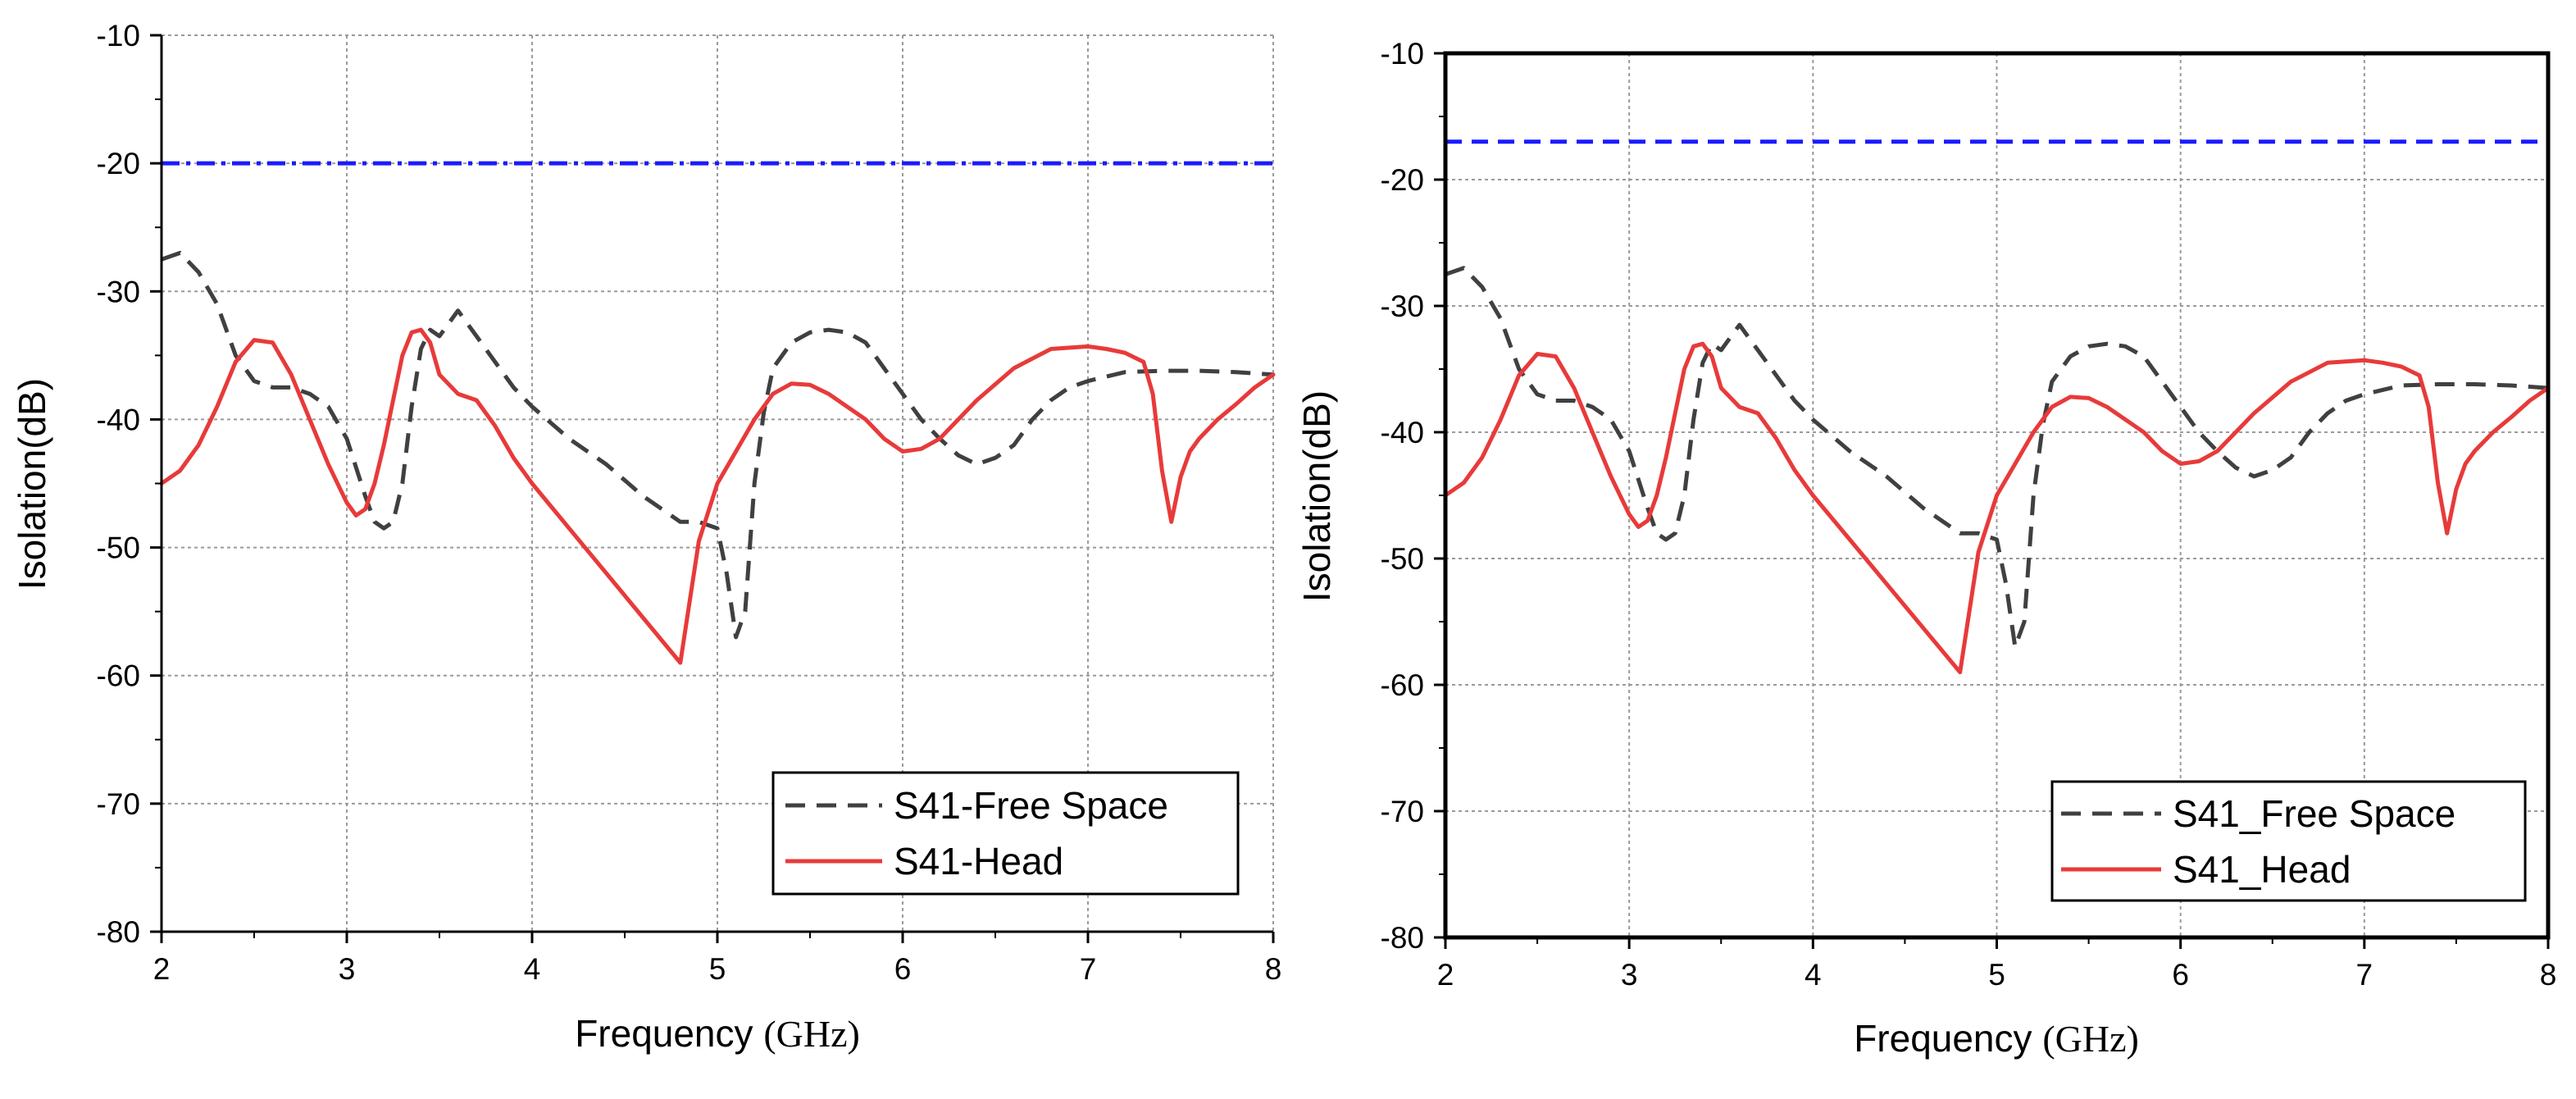 This screenshot has width=2576, height=1099. Describe the element at coordinates (978, 861) in the screenshot. I see `legend-label-head: S41-Head` at that location.